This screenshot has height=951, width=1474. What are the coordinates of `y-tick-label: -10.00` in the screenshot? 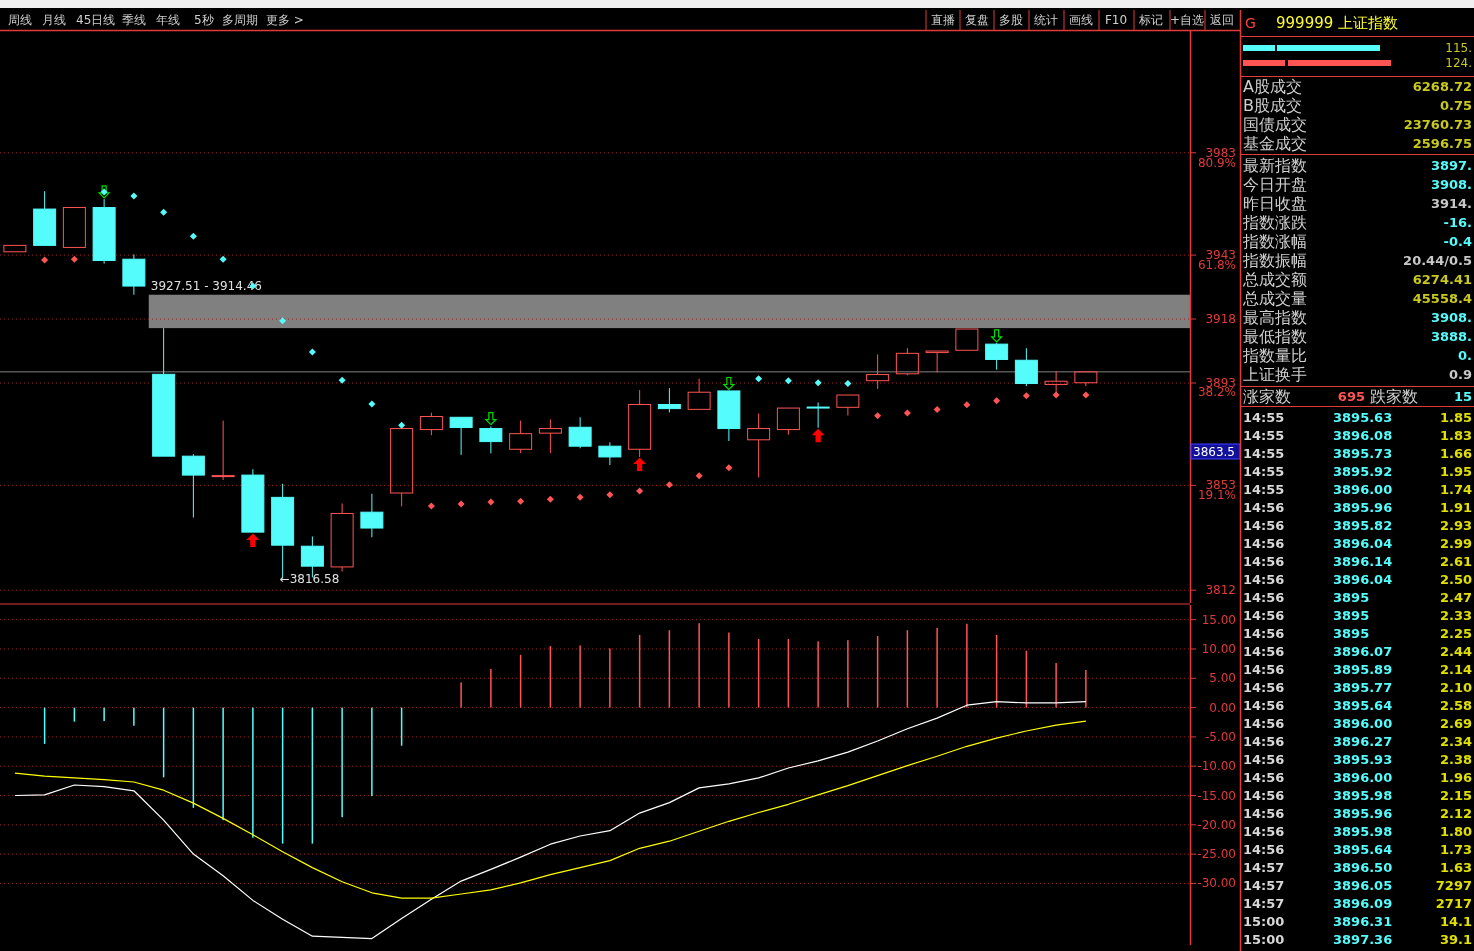 It's located at (1216, 766).